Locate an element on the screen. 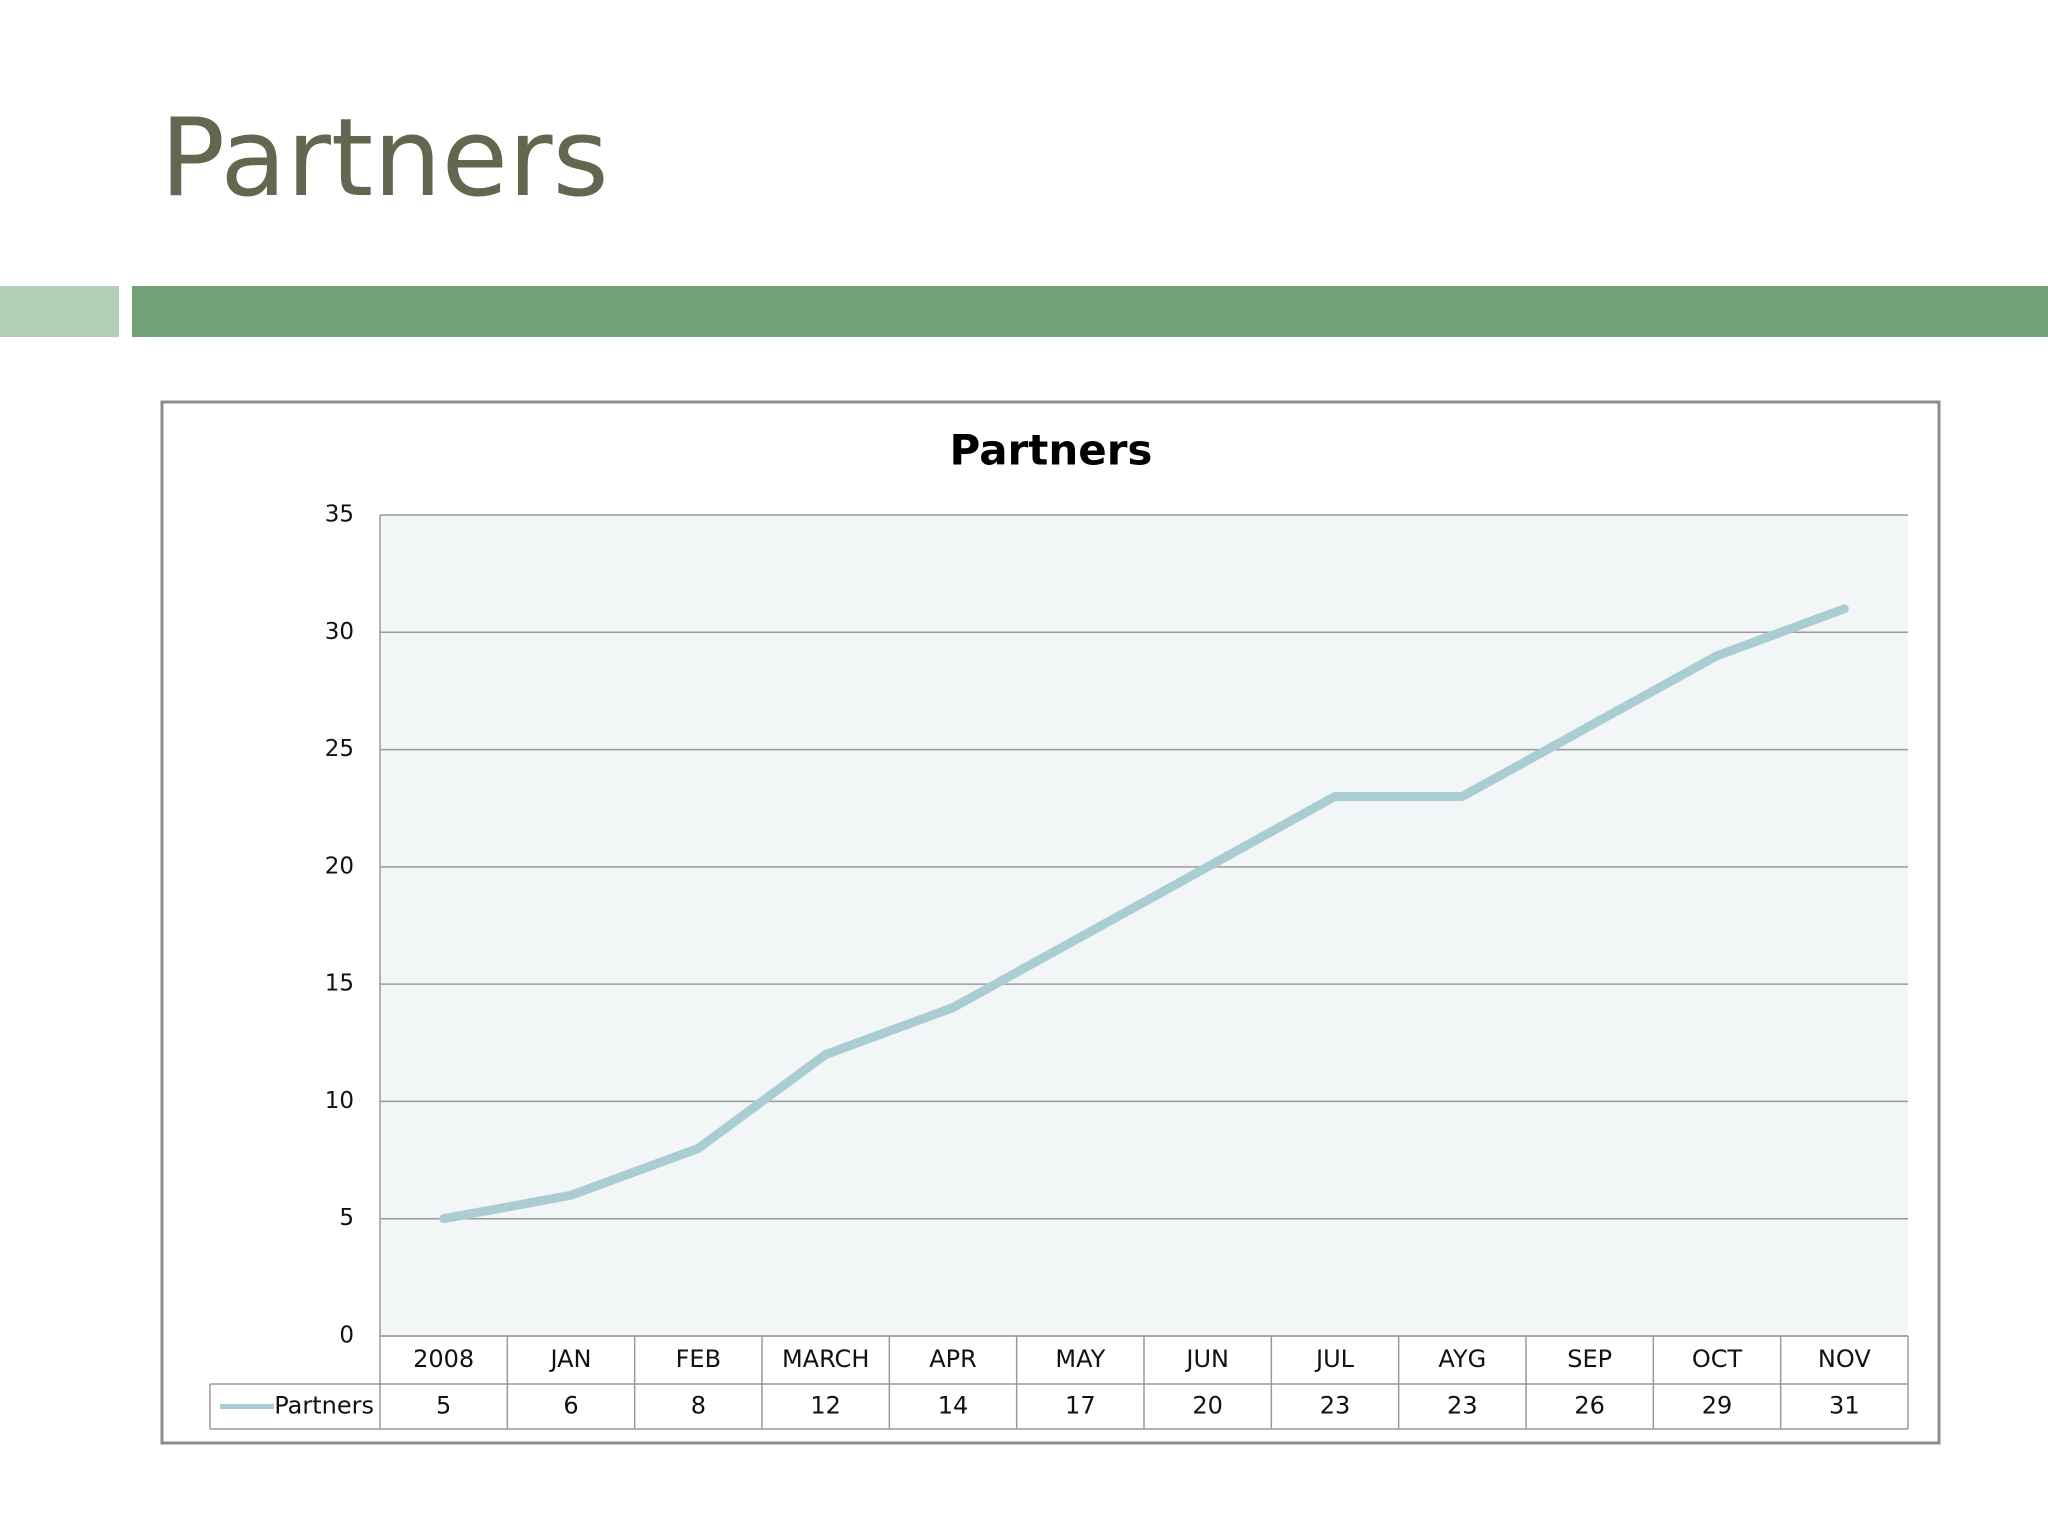 Image resolution: width=2048 pixels, height=1536 pixels. x-tick-label: FEB is located at coordinates (698, 1359).